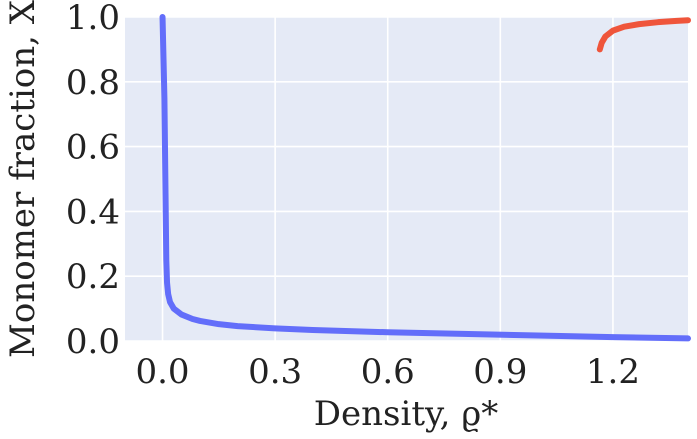 Image resolution: width=697 pixels, height=439 pixels. Describe the element at coordinates (613, 372) in the screenshot. I see `x-tick-label: 1.2` at that location.